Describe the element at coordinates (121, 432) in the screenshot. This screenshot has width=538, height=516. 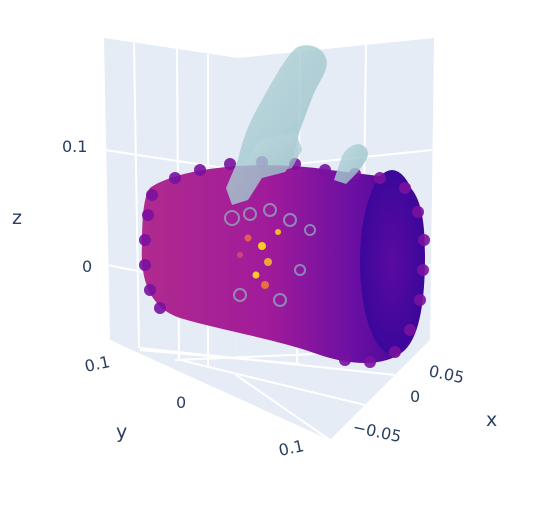
I see `y-axis-title: y` at that location.